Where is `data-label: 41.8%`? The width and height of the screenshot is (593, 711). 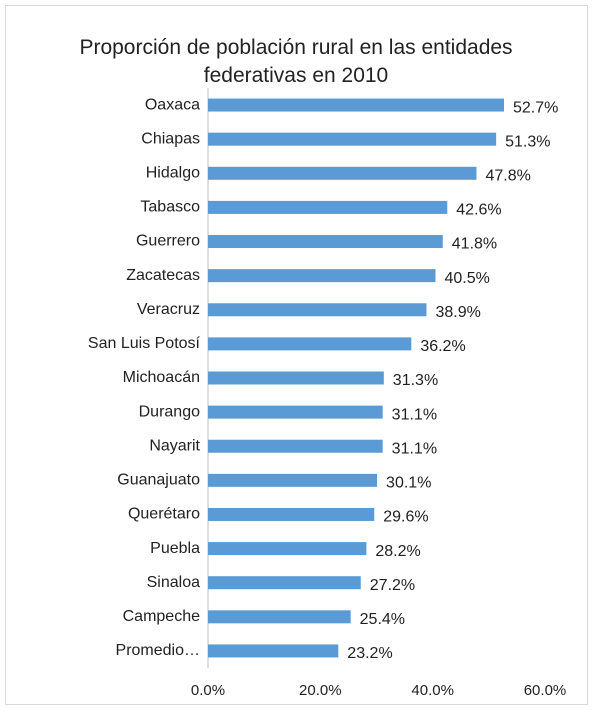 data-label: 41.8% is located at coordinates (474, 244).